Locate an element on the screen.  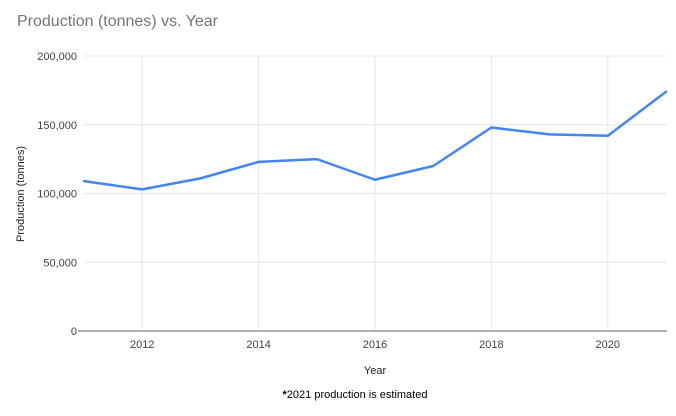
chart-title: Production (tonnes) vs. Year is located at coordinates (118, 21).